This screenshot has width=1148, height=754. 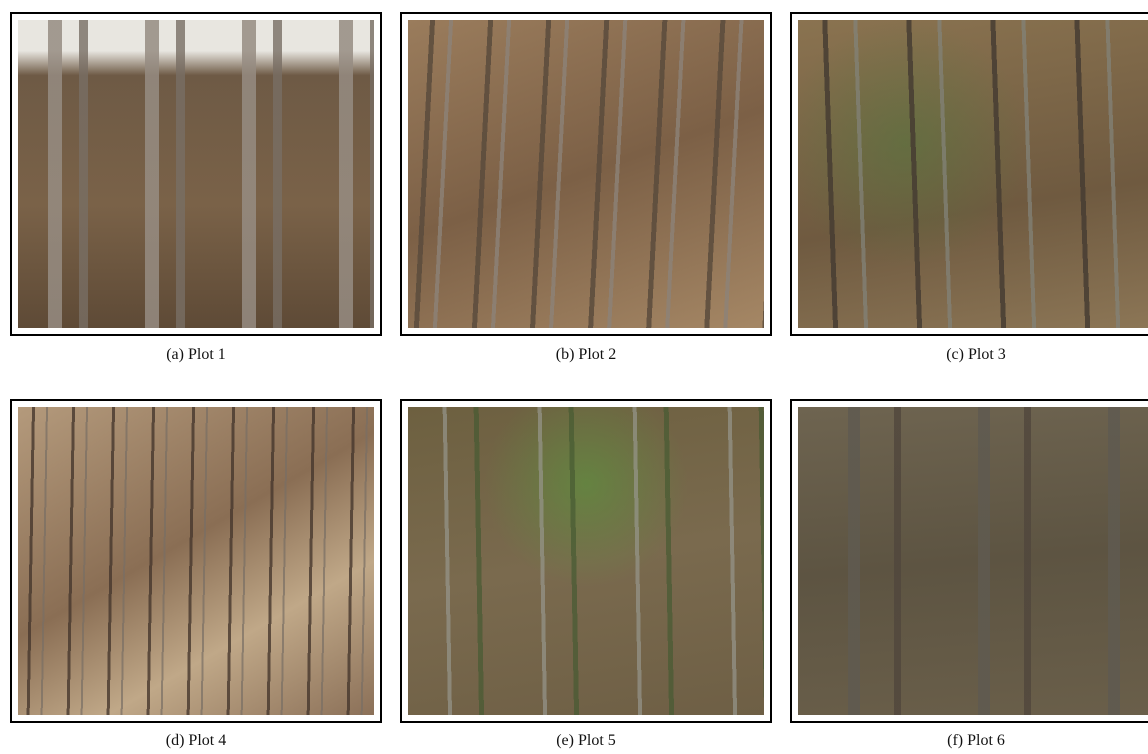 What do you see at coordinates (586, 740) in the screenshot?
I see `caption: (e) Plot 5` at bounding box center [586, 740].